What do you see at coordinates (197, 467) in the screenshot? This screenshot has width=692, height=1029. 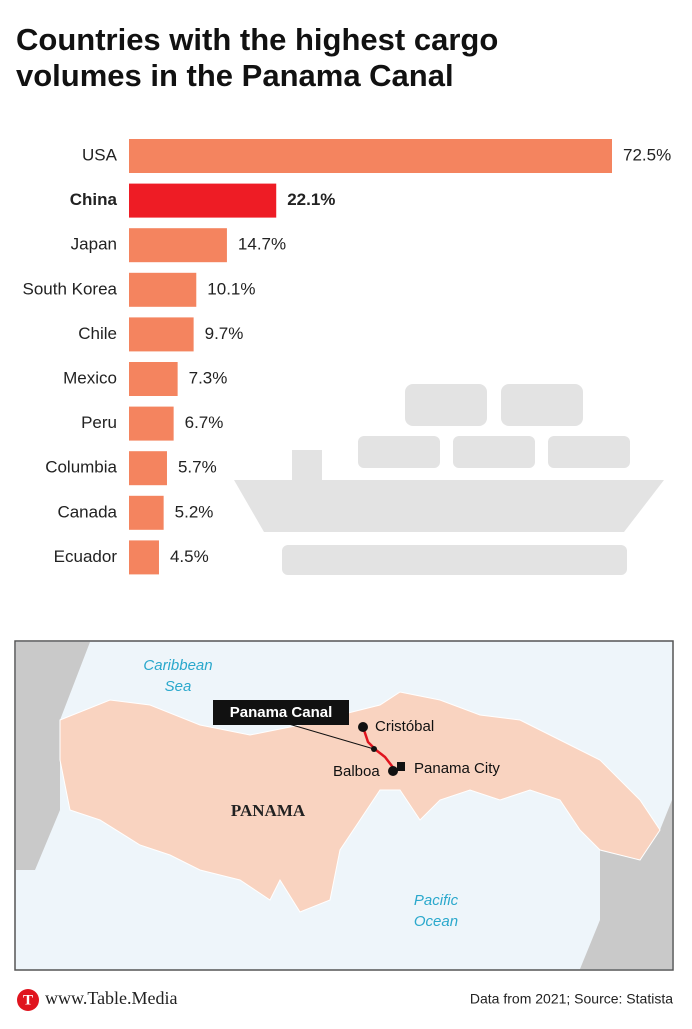 I see `value-label: 5.7%` at bounding box center [197, 467].